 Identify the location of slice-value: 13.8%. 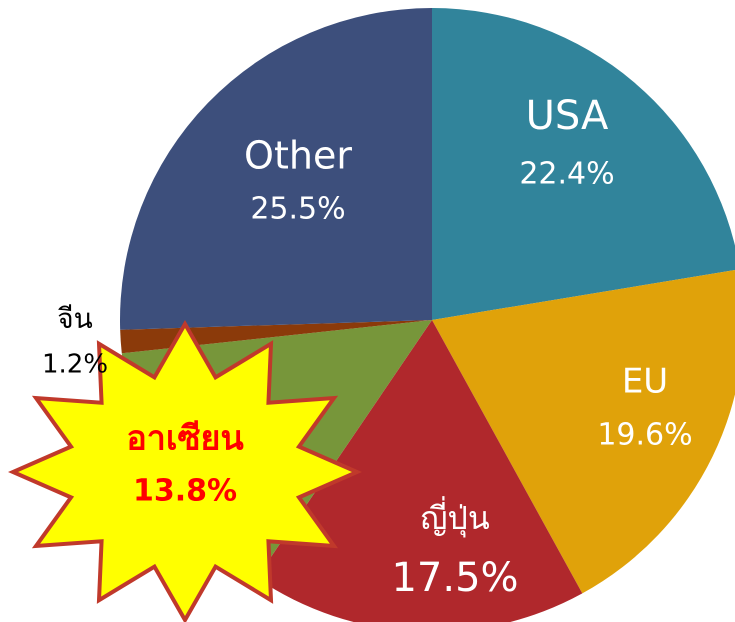
(185, 491).